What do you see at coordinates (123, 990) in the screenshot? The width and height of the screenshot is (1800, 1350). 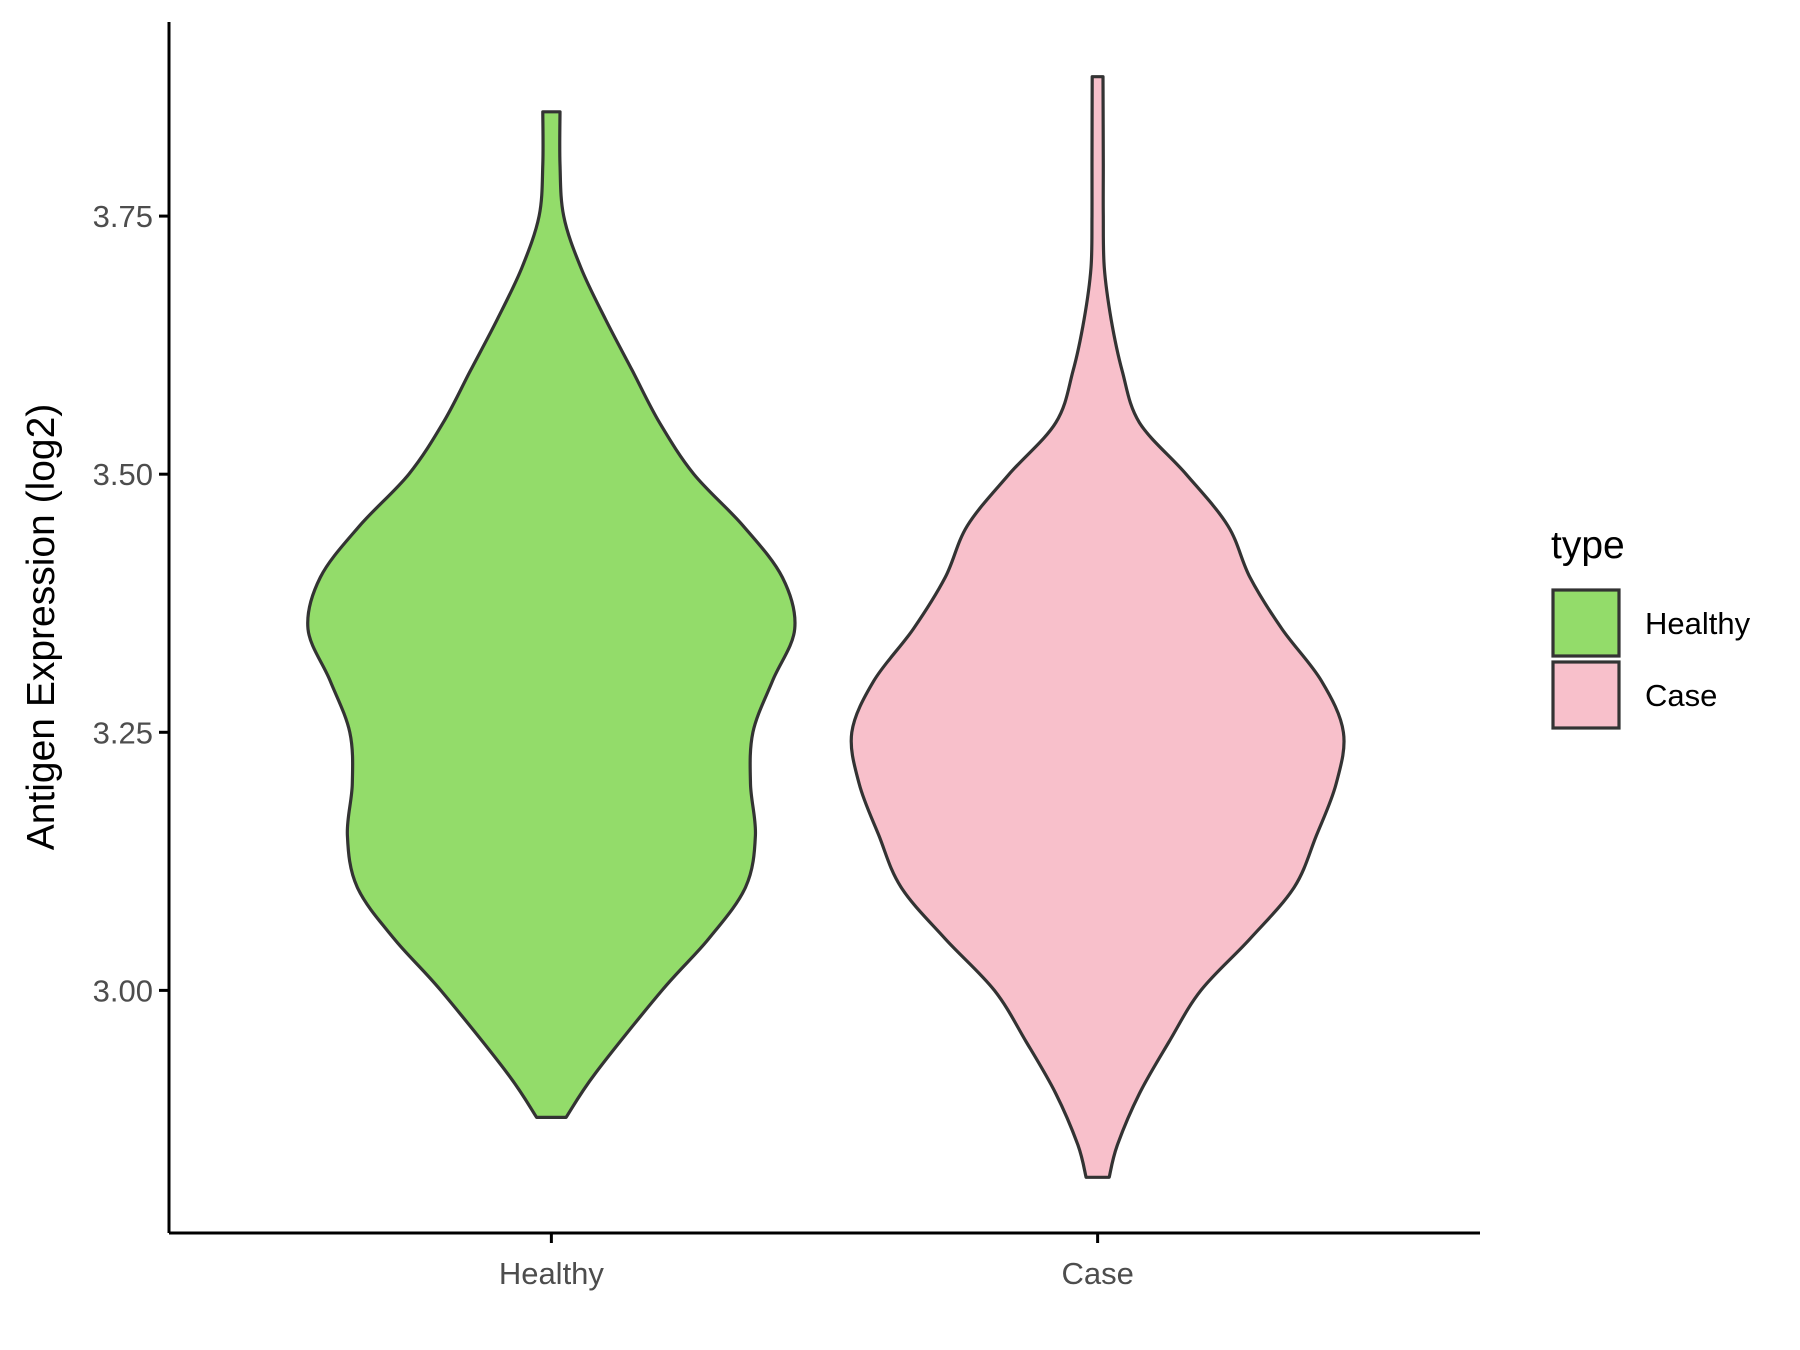 I see `y-tick-label: 3.00` at bounding box center [123, 990].